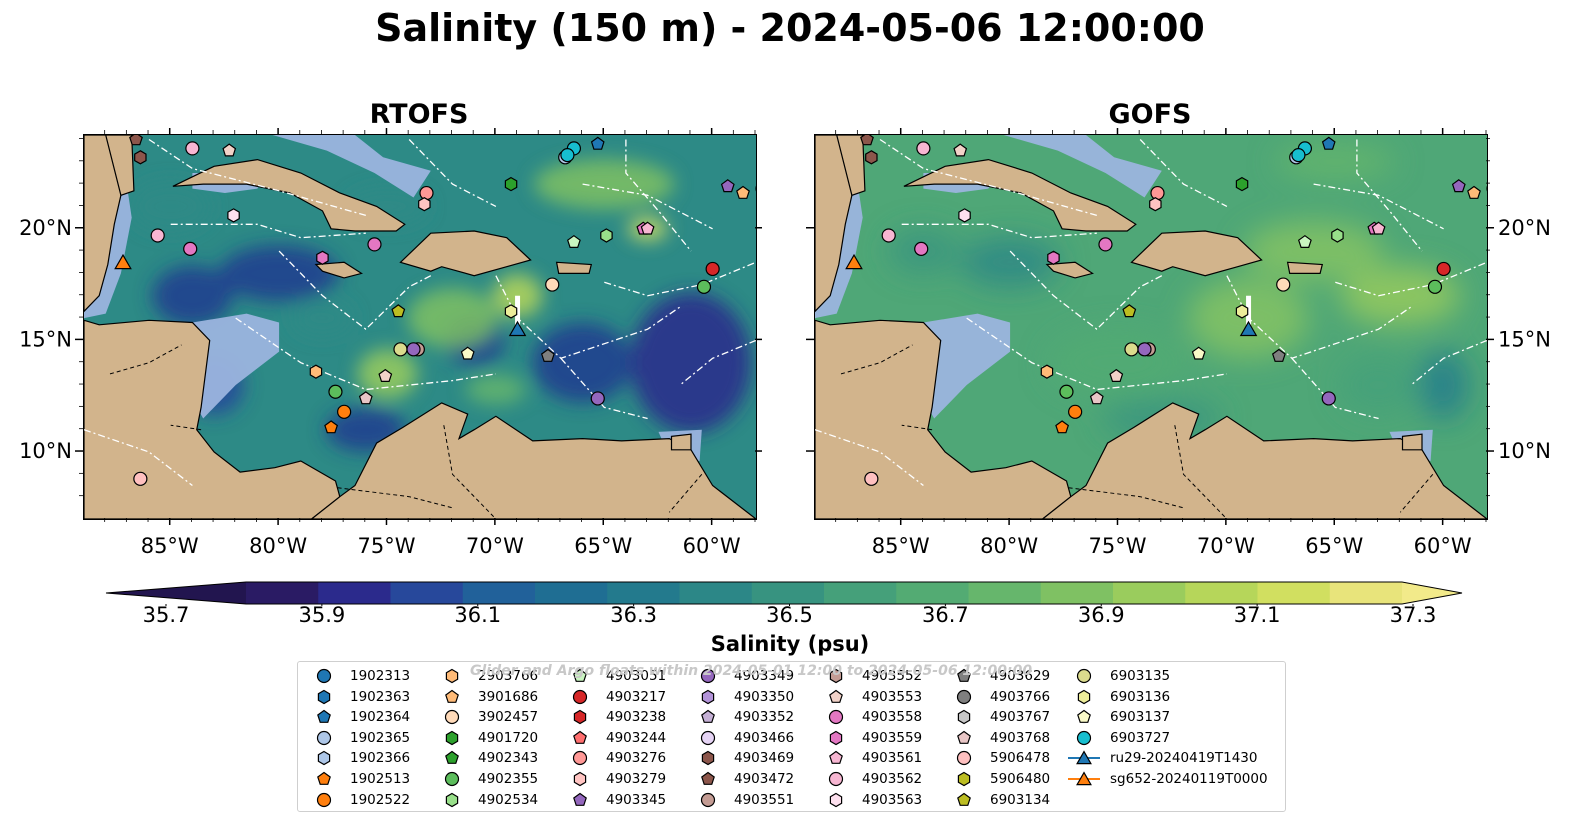 The height and width of the screenshot is (829, 1580). What do you see at coordinates (508, 799) in the screenshot?
I see `legend-label: 4902534` at bounding box center [508, 799].